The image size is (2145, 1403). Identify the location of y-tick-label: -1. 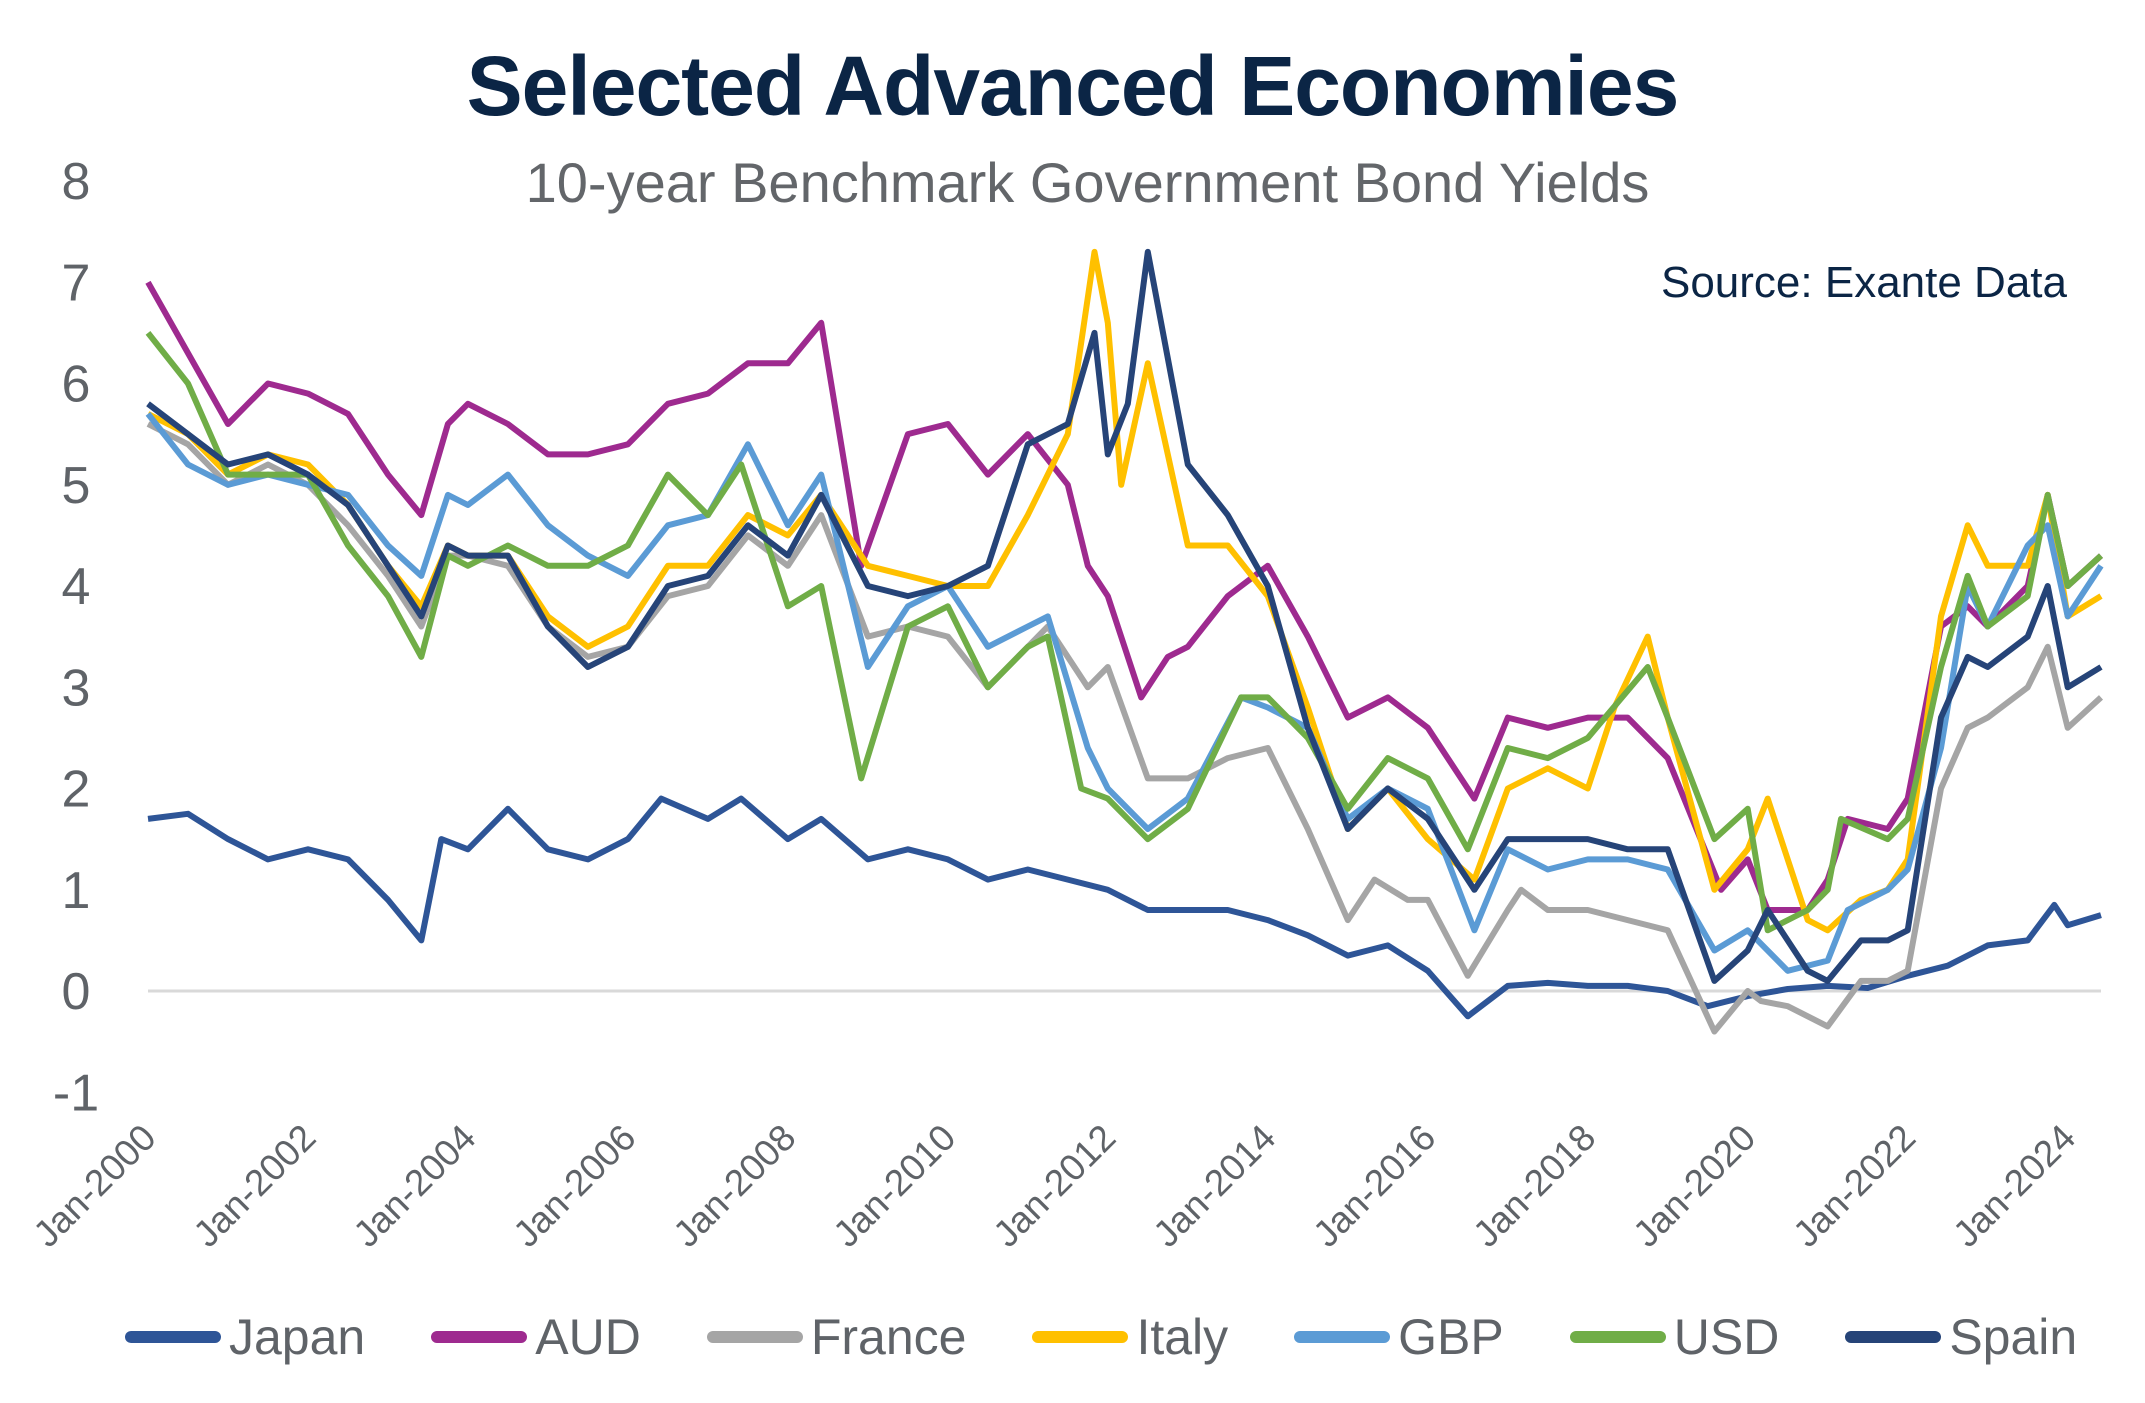
(76, 1093).